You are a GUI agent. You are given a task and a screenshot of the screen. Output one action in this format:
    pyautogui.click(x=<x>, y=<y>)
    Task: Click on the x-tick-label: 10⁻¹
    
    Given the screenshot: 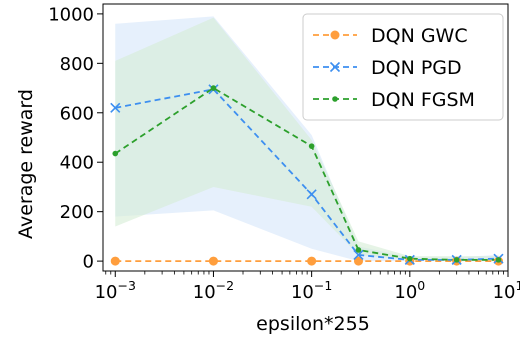 What is the action you would take?
    pyautogui.click(x=311, y=290)
    